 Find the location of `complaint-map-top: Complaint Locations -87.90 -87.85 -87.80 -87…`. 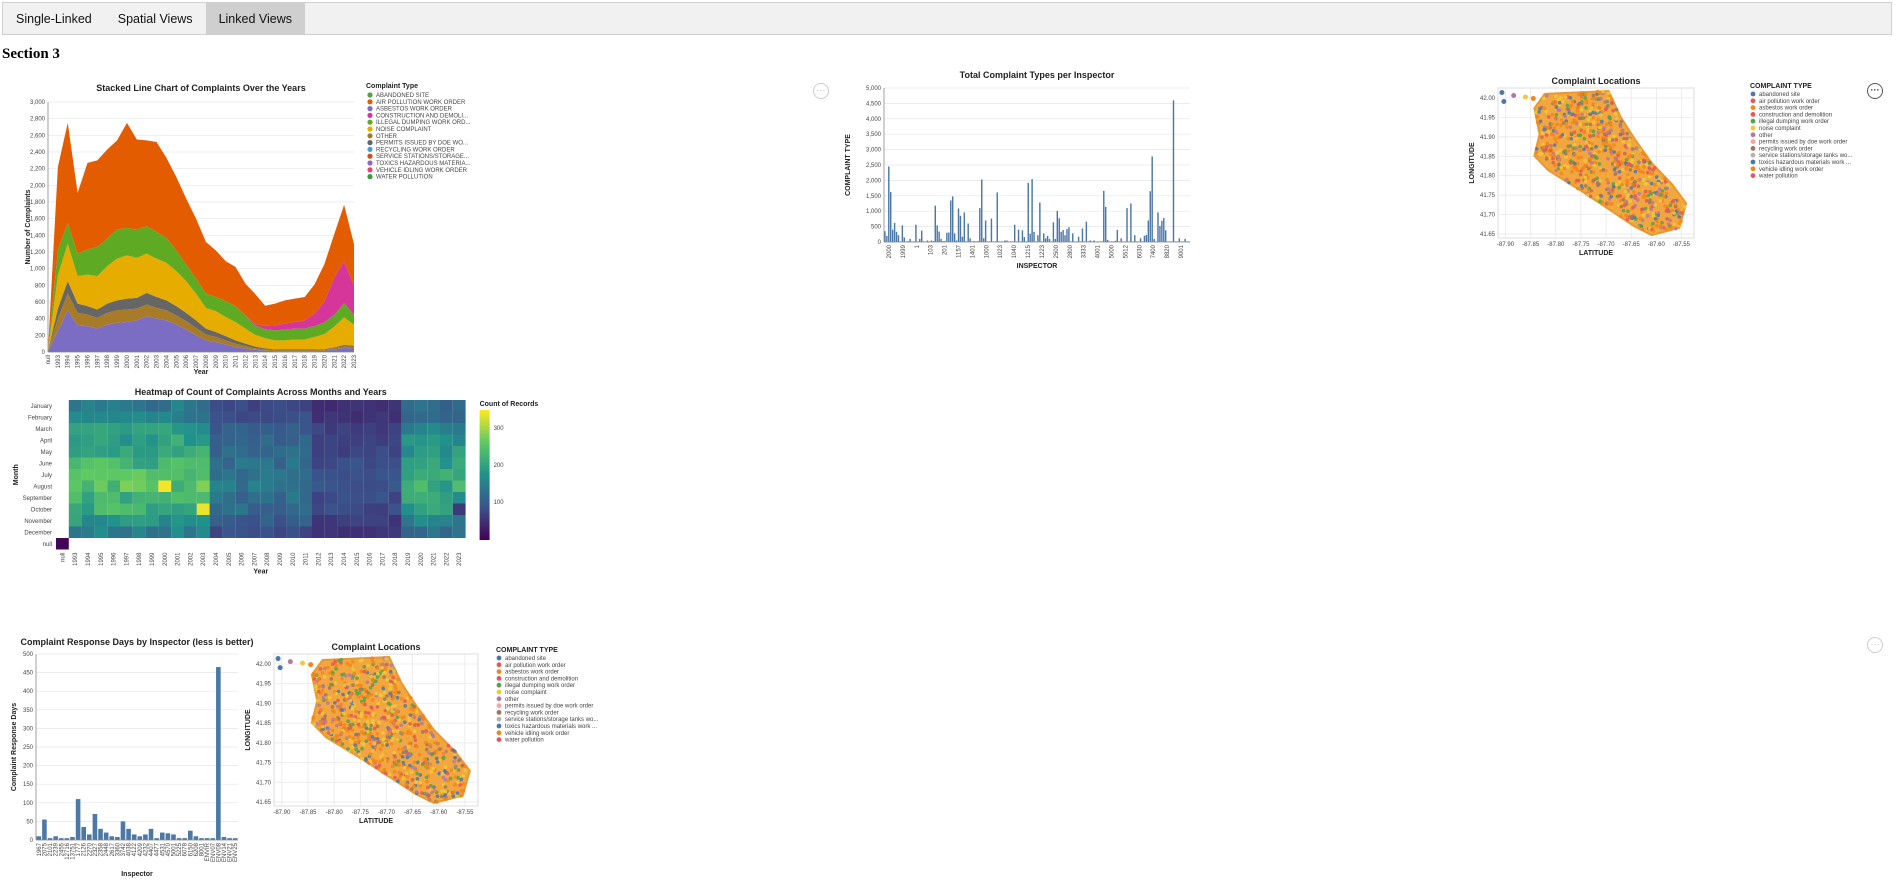

complaint-map-top: Complaint Locations -87.90 -87.85 -87.80 -87… is located at coordinates (1666, 197).